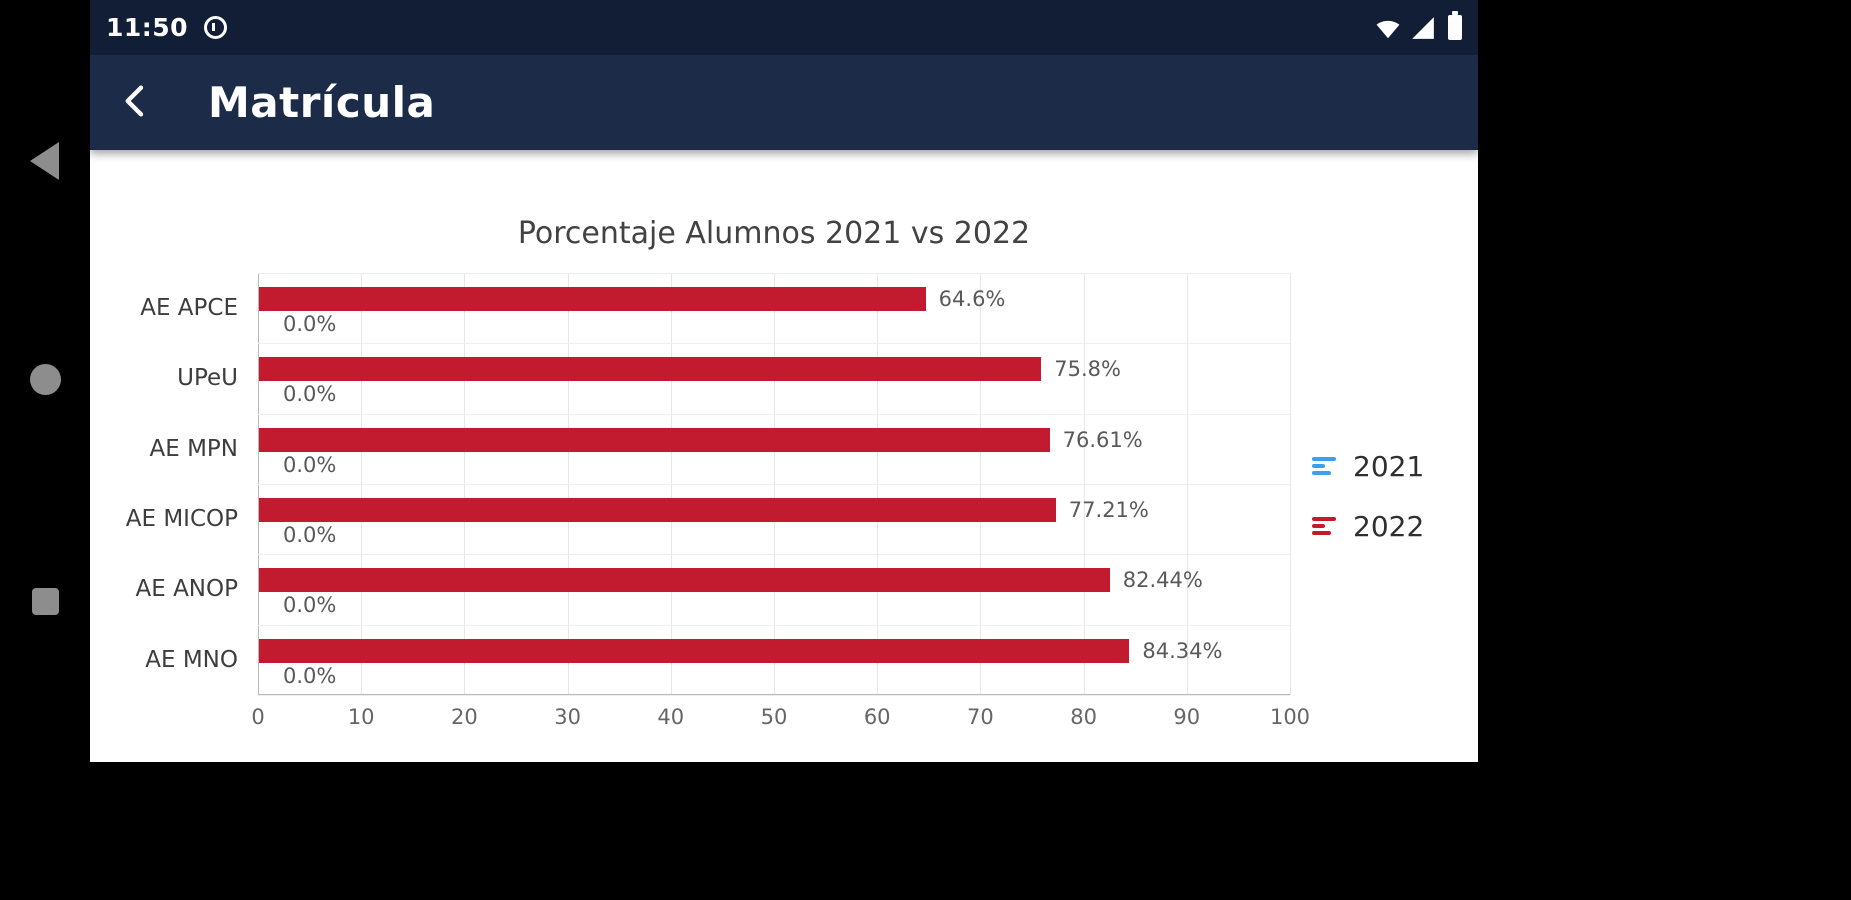 This screenshot has height=900, width=1851. What do you see at coordinates (194, 448) in the screenshot?
I see `category-label: AE MPN` at bounding box center [194, 448].